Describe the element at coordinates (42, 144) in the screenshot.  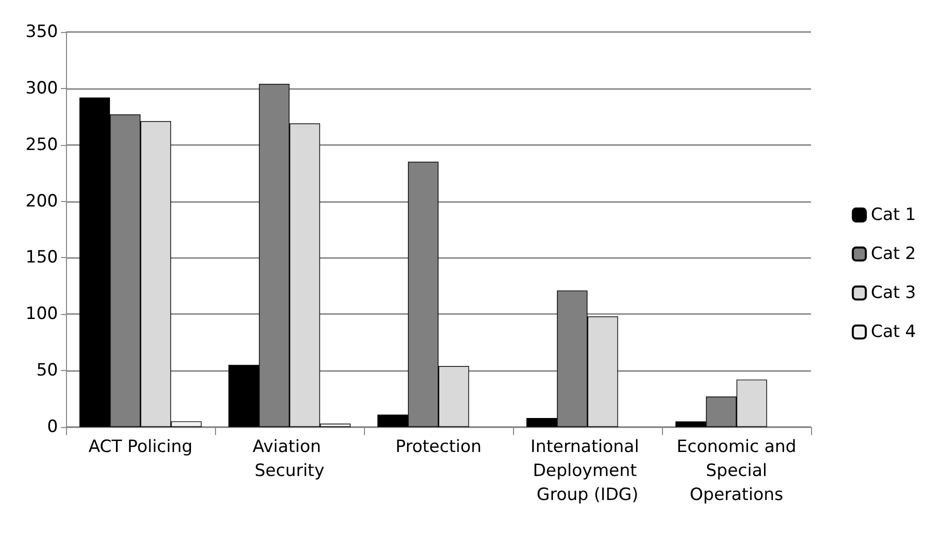
I see `y-tick-label: 250` at that location.